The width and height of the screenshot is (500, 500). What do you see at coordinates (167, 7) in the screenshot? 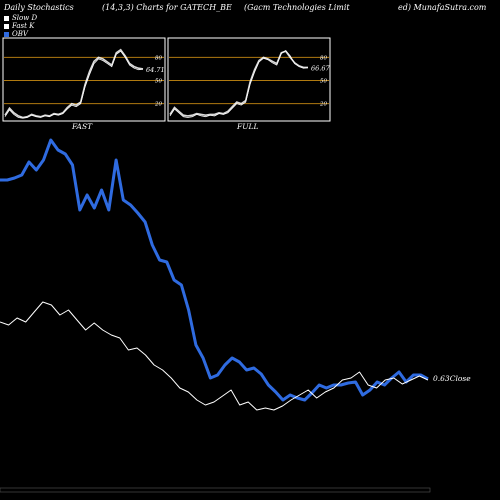
I see `chart-params-label: (14,3,3) Charts for GATECH_BE` at bounding box center [167, 7].